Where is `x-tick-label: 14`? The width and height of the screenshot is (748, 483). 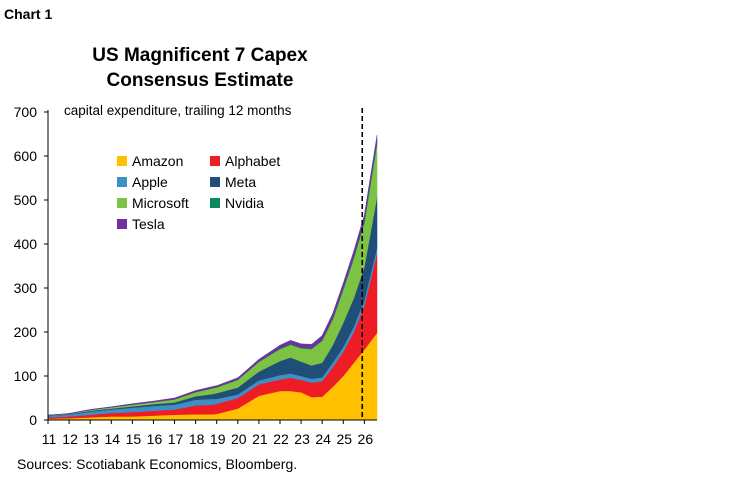 x-tick-label: 14 is located at coordinates (112, 439).